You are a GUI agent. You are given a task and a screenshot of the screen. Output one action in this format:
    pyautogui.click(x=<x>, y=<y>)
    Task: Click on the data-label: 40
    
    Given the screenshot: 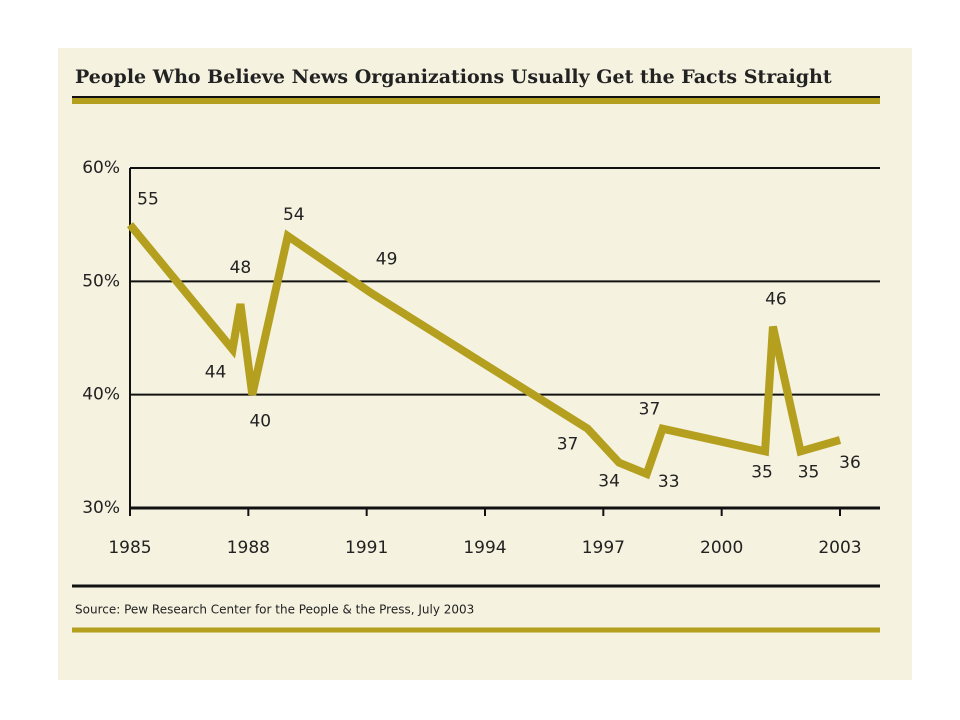 What is the action you would take?
    pyautogui.click(x=260, y=422)
    